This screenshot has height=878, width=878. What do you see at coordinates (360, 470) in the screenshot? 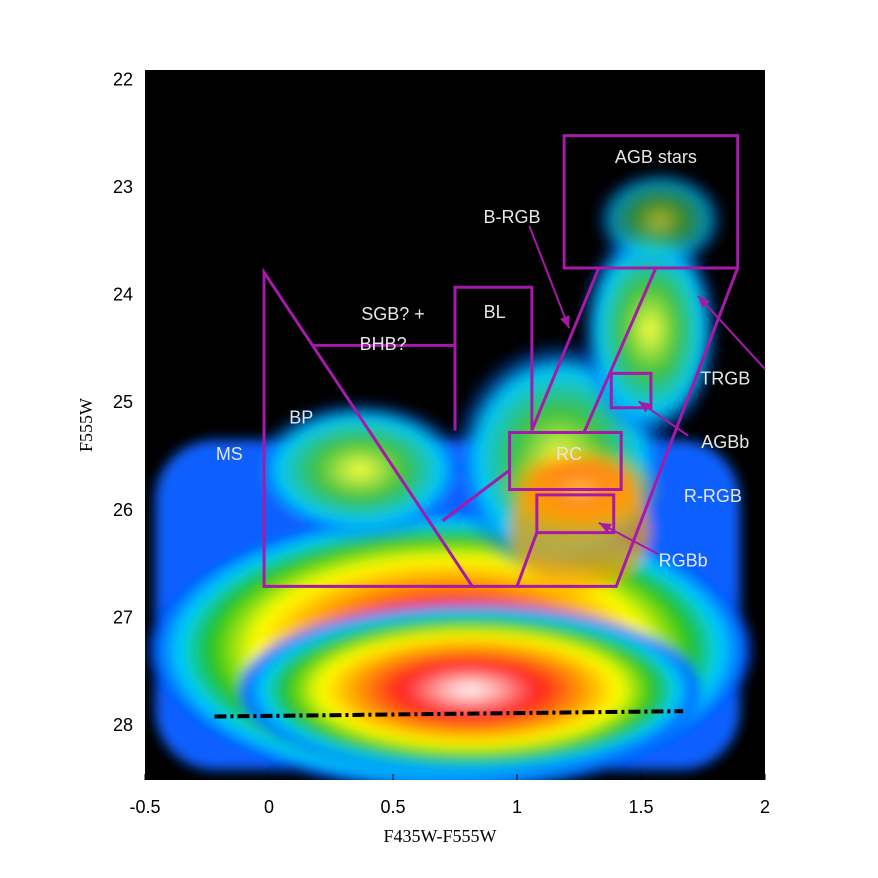
I see `density-blue` at bounding box center [360, 470].